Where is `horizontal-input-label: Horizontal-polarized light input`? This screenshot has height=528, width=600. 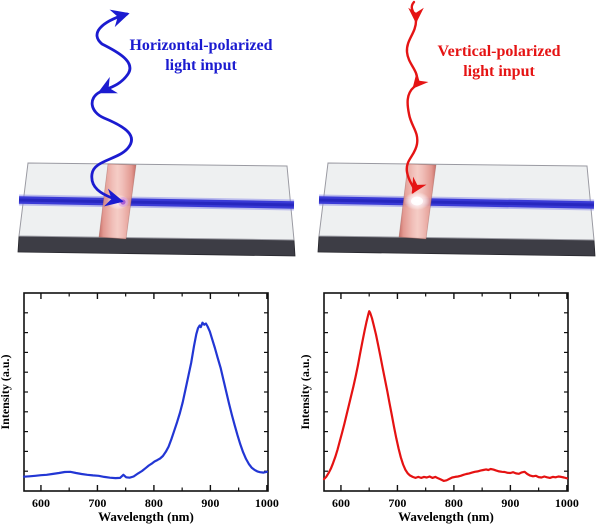
horizontal-input-label: Horizontal-polarized light input is located at coordinates (201, 56).